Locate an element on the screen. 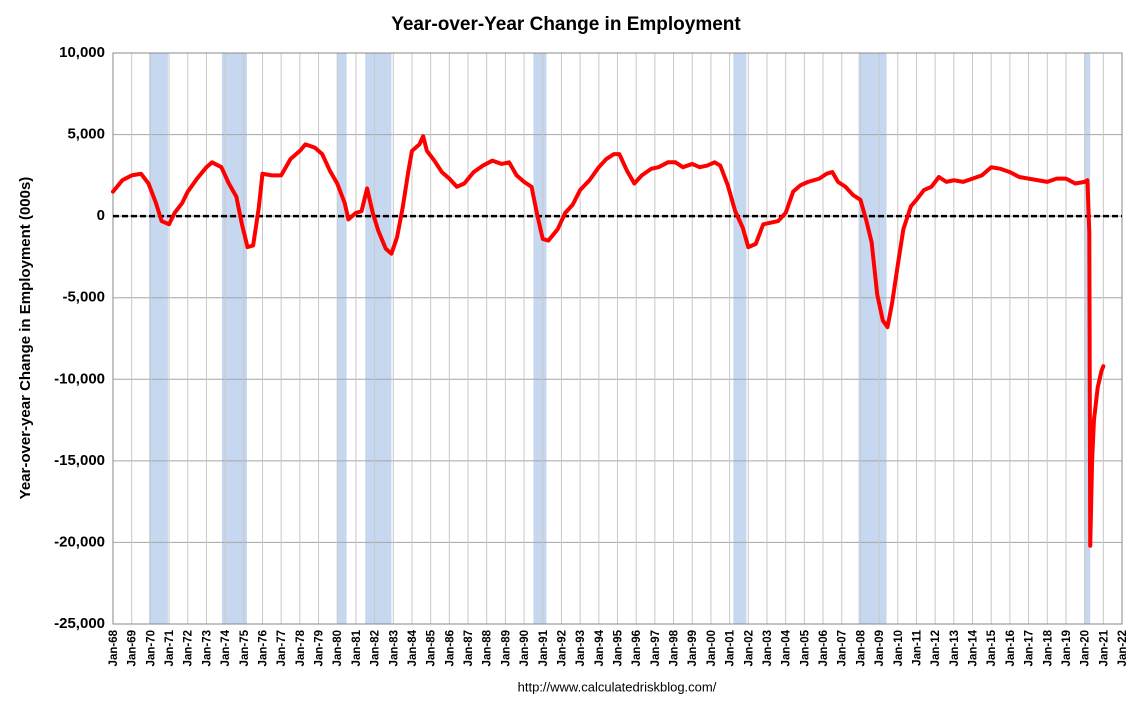 Image resolution: width=1132 pixels, height=707 pixels. x-tick-label: Jan-98 is located at coordinates (675, 647).